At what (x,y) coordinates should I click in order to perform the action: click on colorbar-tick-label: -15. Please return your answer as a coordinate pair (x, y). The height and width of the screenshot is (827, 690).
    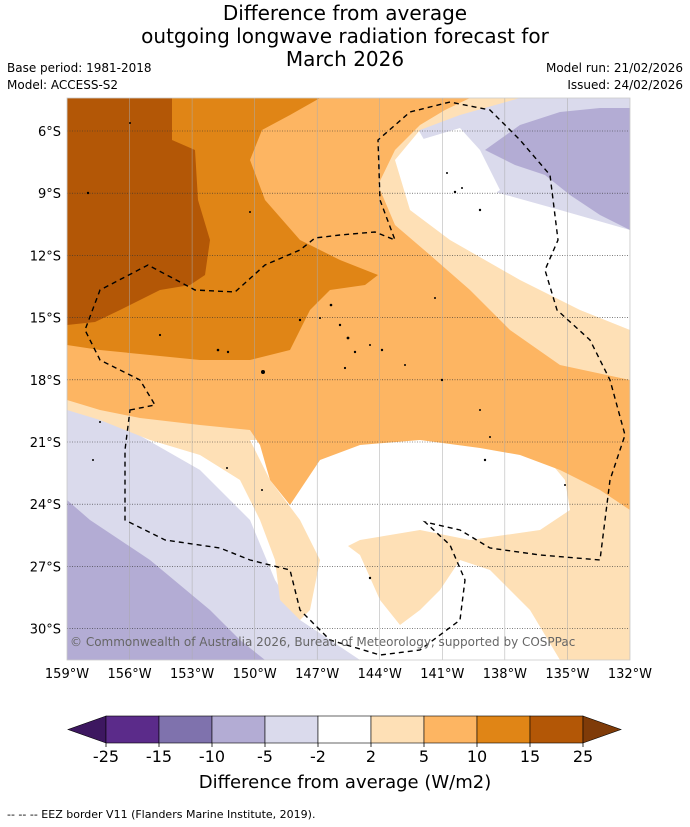
    Looking at the image, I should click on (159, 756).